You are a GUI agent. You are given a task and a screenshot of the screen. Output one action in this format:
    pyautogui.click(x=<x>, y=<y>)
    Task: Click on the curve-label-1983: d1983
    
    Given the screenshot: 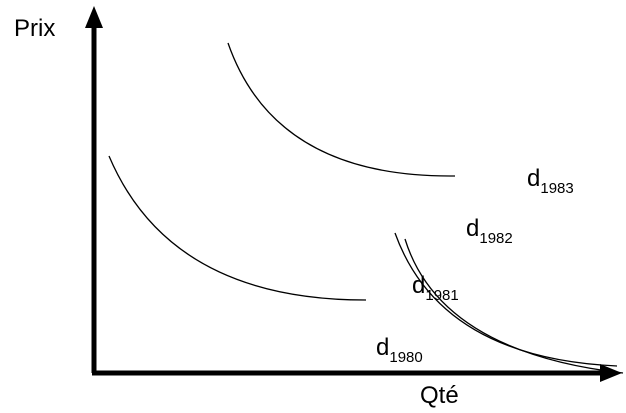 What is the action you would take?
    pyautogui.click(x=550, y=181)
    